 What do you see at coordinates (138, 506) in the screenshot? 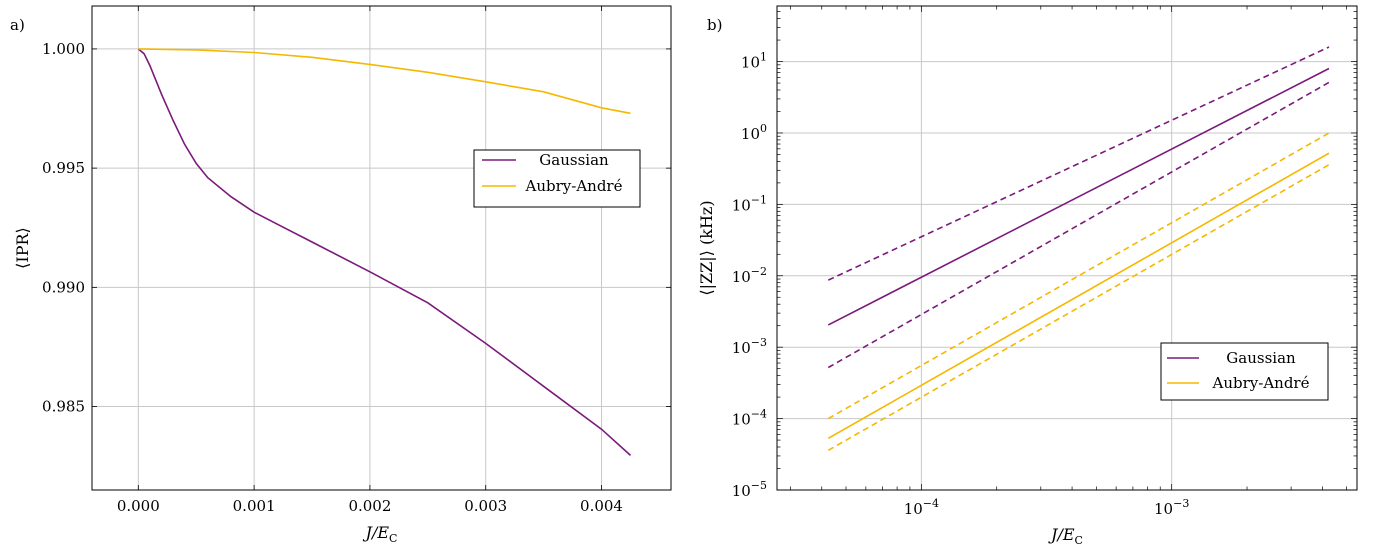
I see `x-tick-label: 0.000` at bounding box center [138, 506].